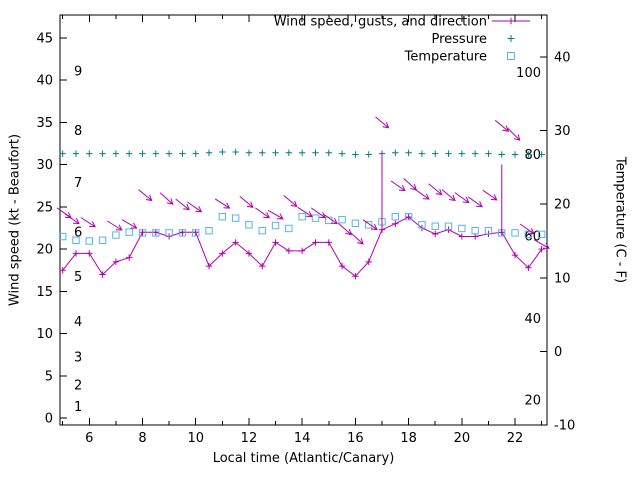 This screenshot has width=640, height=480. I want to click on temperature-series, so click(302, 228).